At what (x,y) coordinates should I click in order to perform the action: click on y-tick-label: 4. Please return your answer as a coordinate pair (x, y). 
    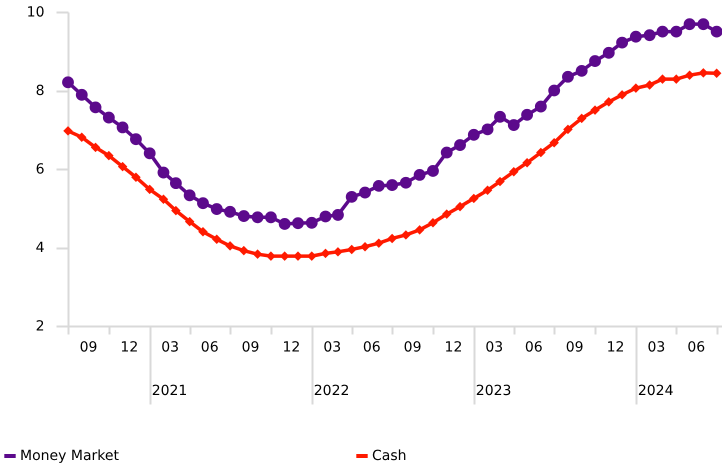
    Looking at the image, I should click on (40, 248).